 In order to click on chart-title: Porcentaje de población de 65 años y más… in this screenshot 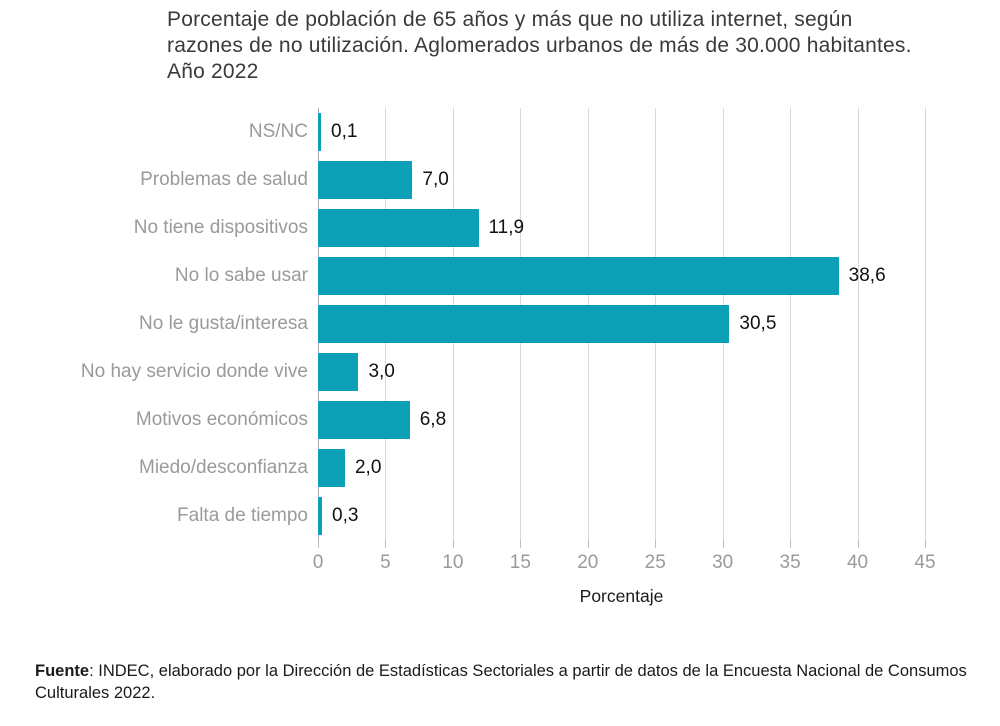, I will do `click(539, 45)`.